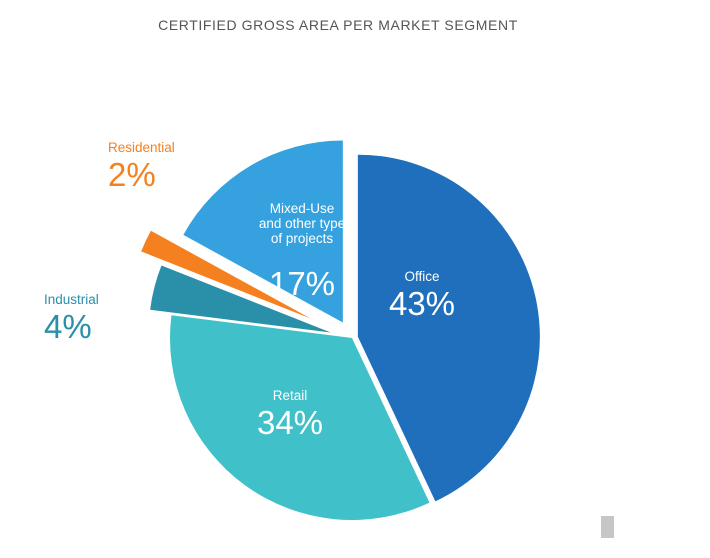  I want to click on slice-label-industrial: Industrial 4%, so click(89, 319).